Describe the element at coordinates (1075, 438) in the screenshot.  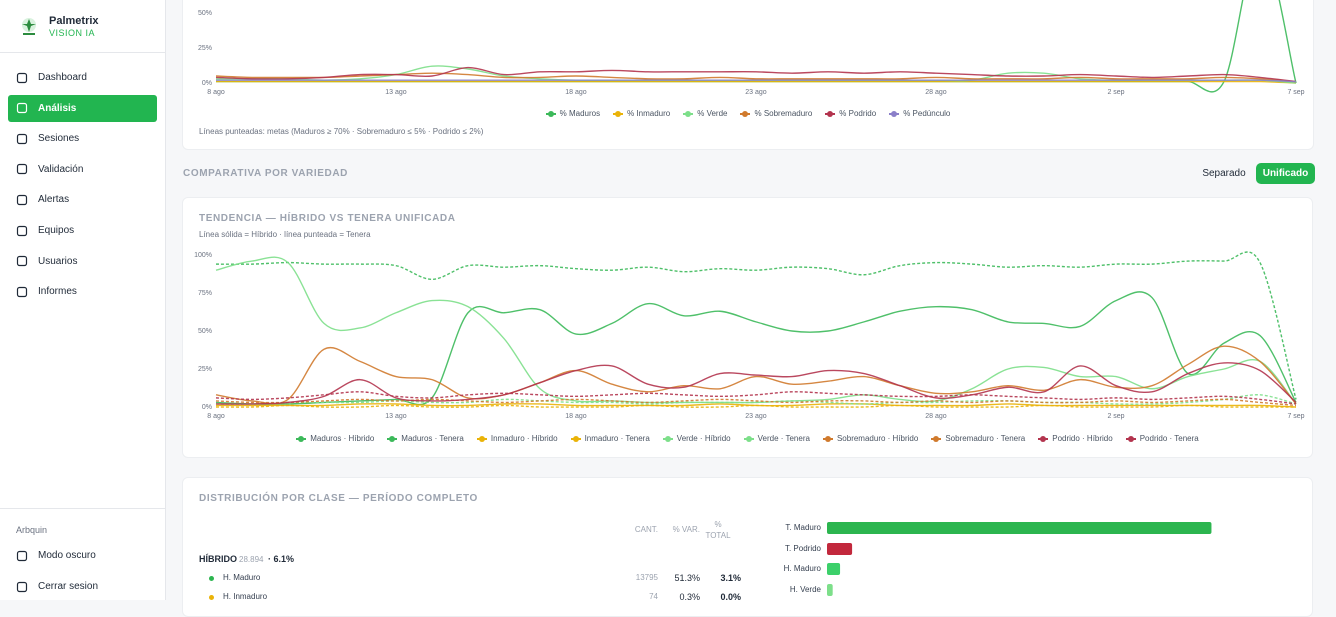
I see `legend-item: Podrido · Híbrido` at that location.